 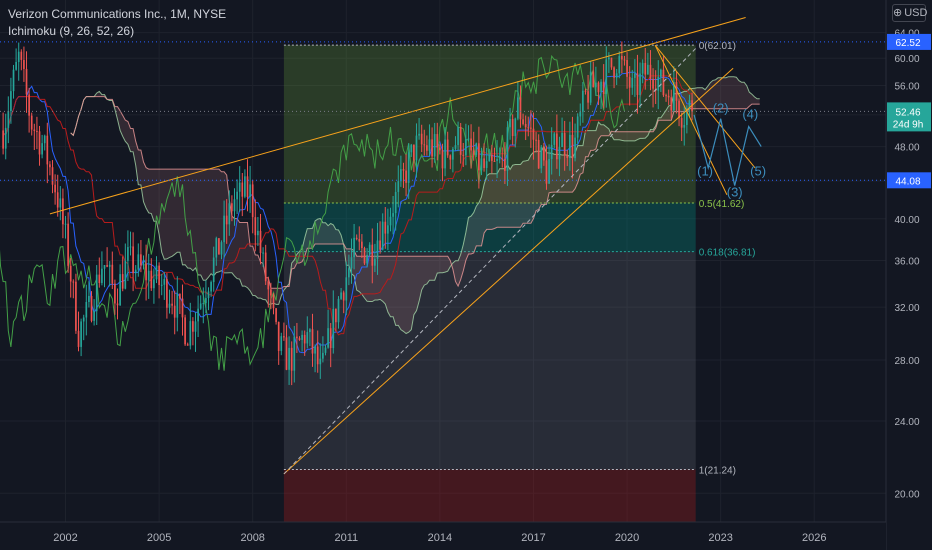 What do you see at coordinates (898, 13) in the screenshot?
I see `lock-icon: ⊕` at bounding box center [898, 13].